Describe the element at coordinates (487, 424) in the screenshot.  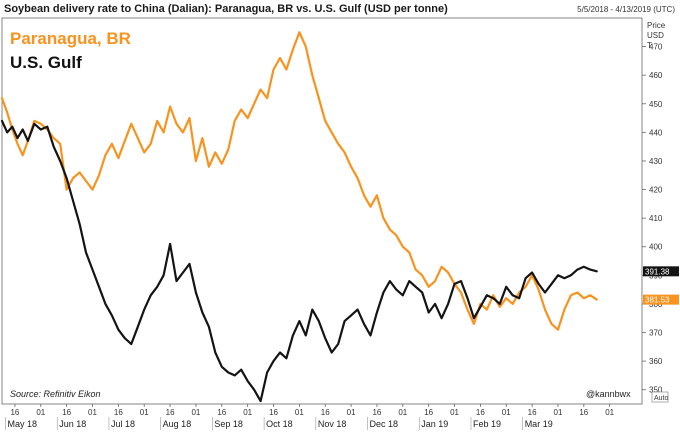
I see `month-label: Feb 19` at that location.